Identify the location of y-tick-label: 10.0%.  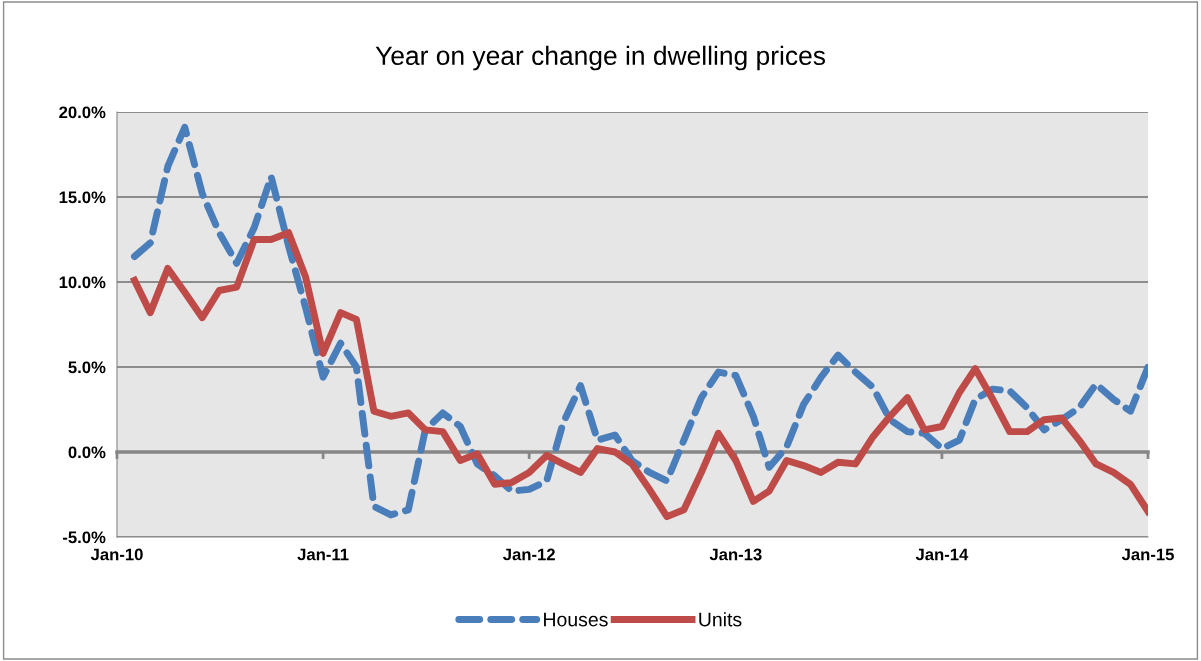
(82, 282).